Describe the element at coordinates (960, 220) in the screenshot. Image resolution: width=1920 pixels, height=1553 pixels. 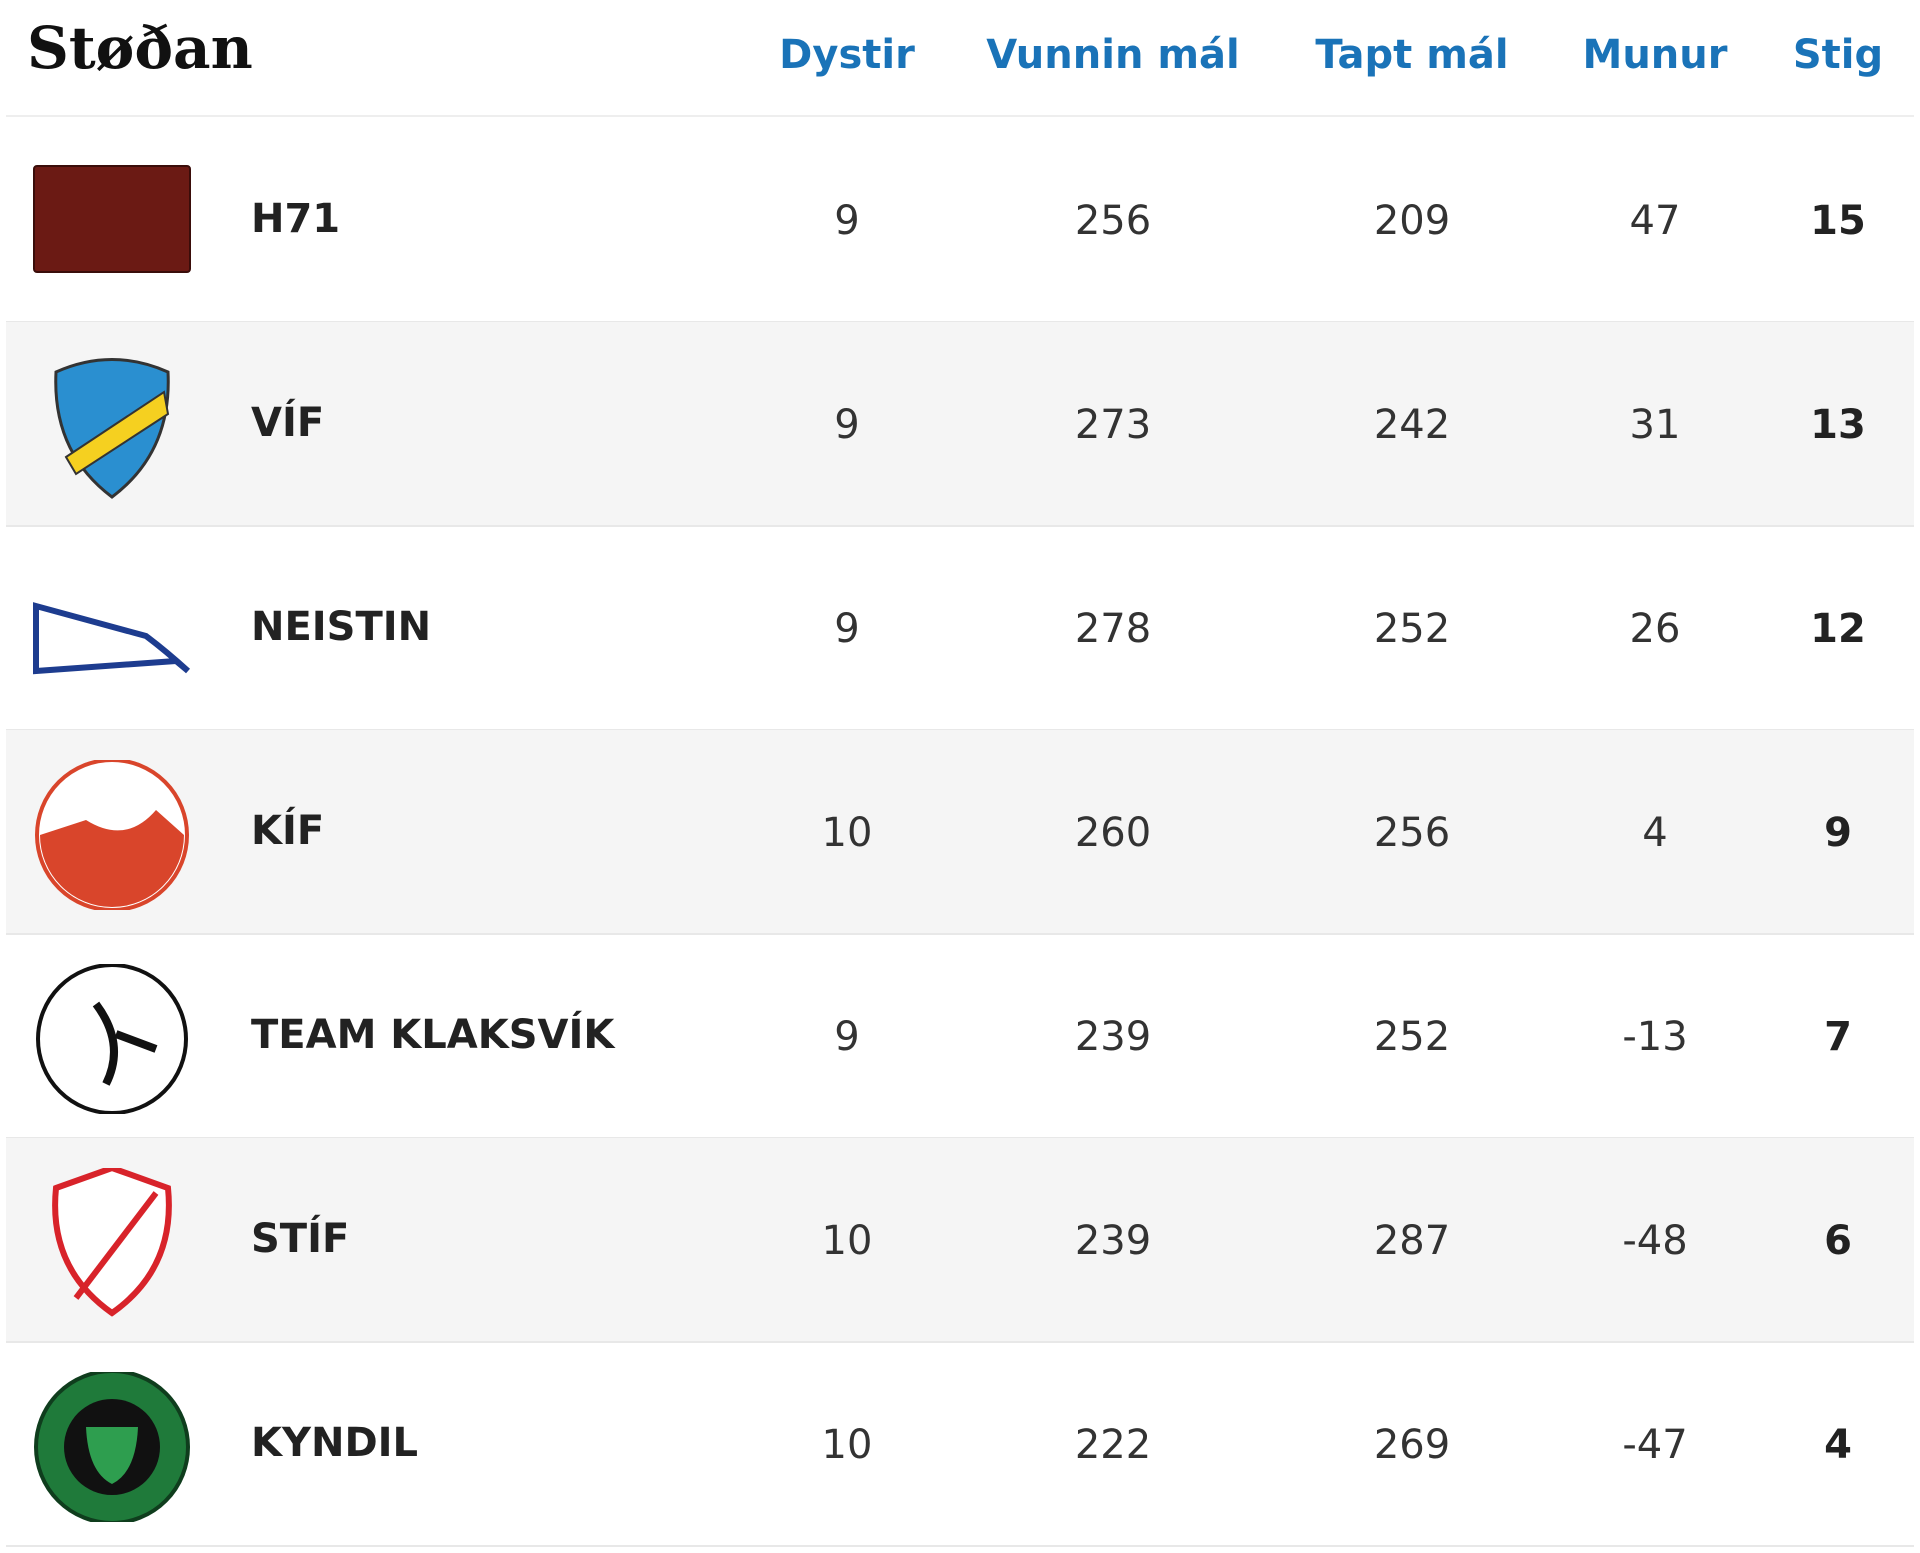
I see `table-row: H71 9 256 209 47 15` at that location.